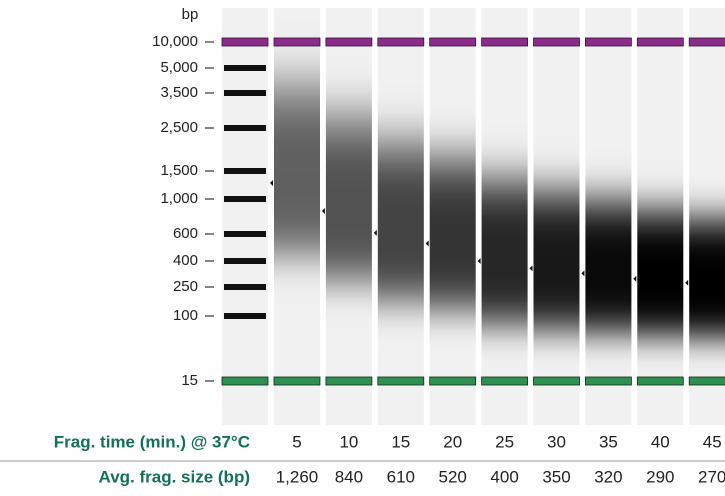 The width and height of the screenshot is (725, 496). Describe the element at coordinates (712, 441) in the screenshot. I see `table-cell: 45` at that location.